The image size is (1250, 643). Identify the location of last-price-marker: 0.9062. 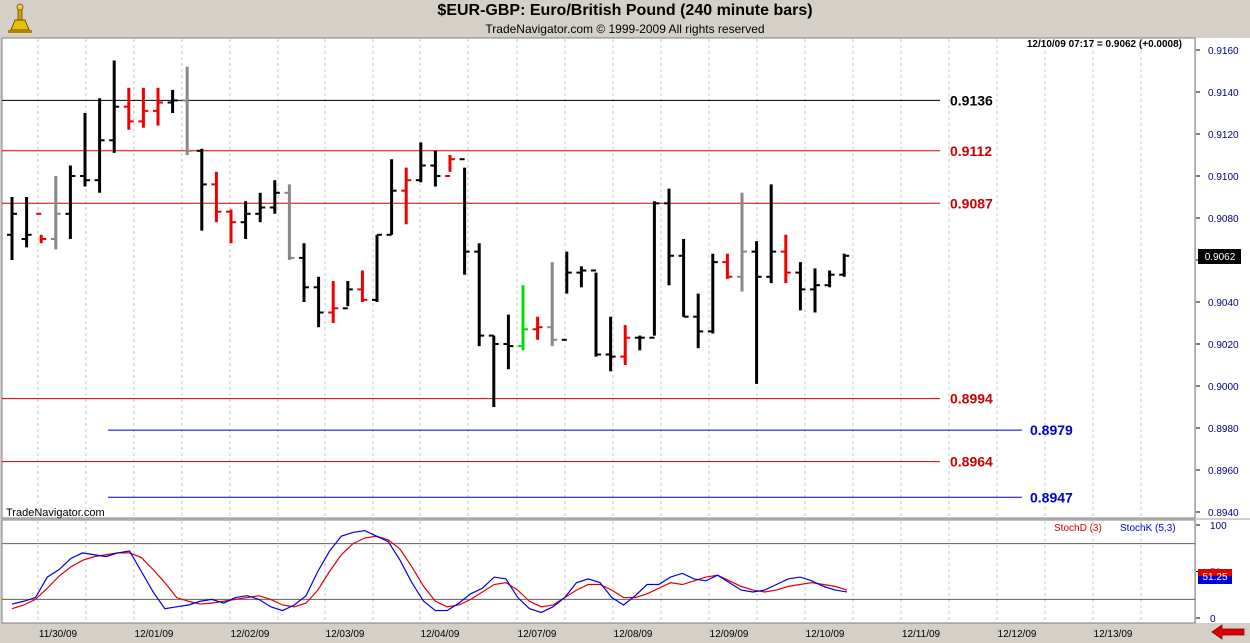
(1219, 256).